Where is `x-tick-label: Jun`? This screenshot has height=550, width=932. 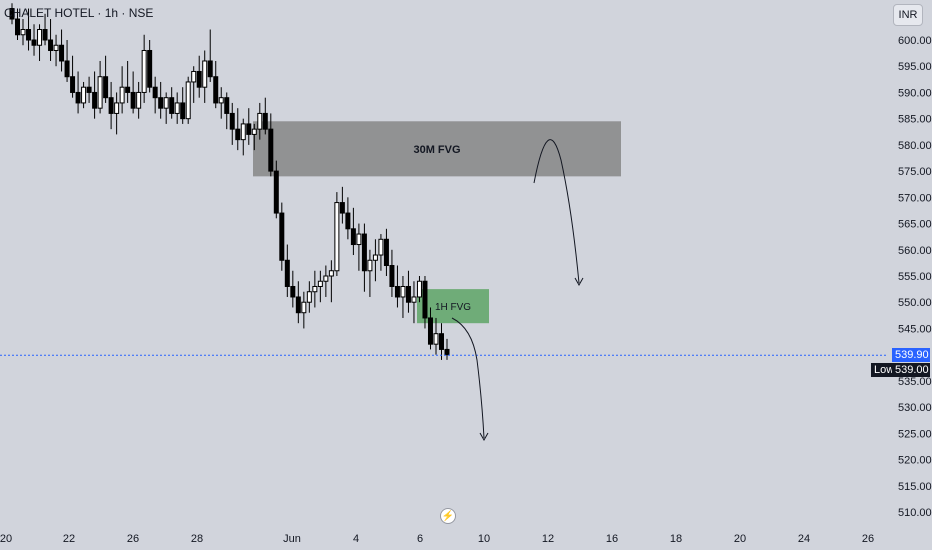 x-tick-label: Jun is located at coordinates (292, 539).